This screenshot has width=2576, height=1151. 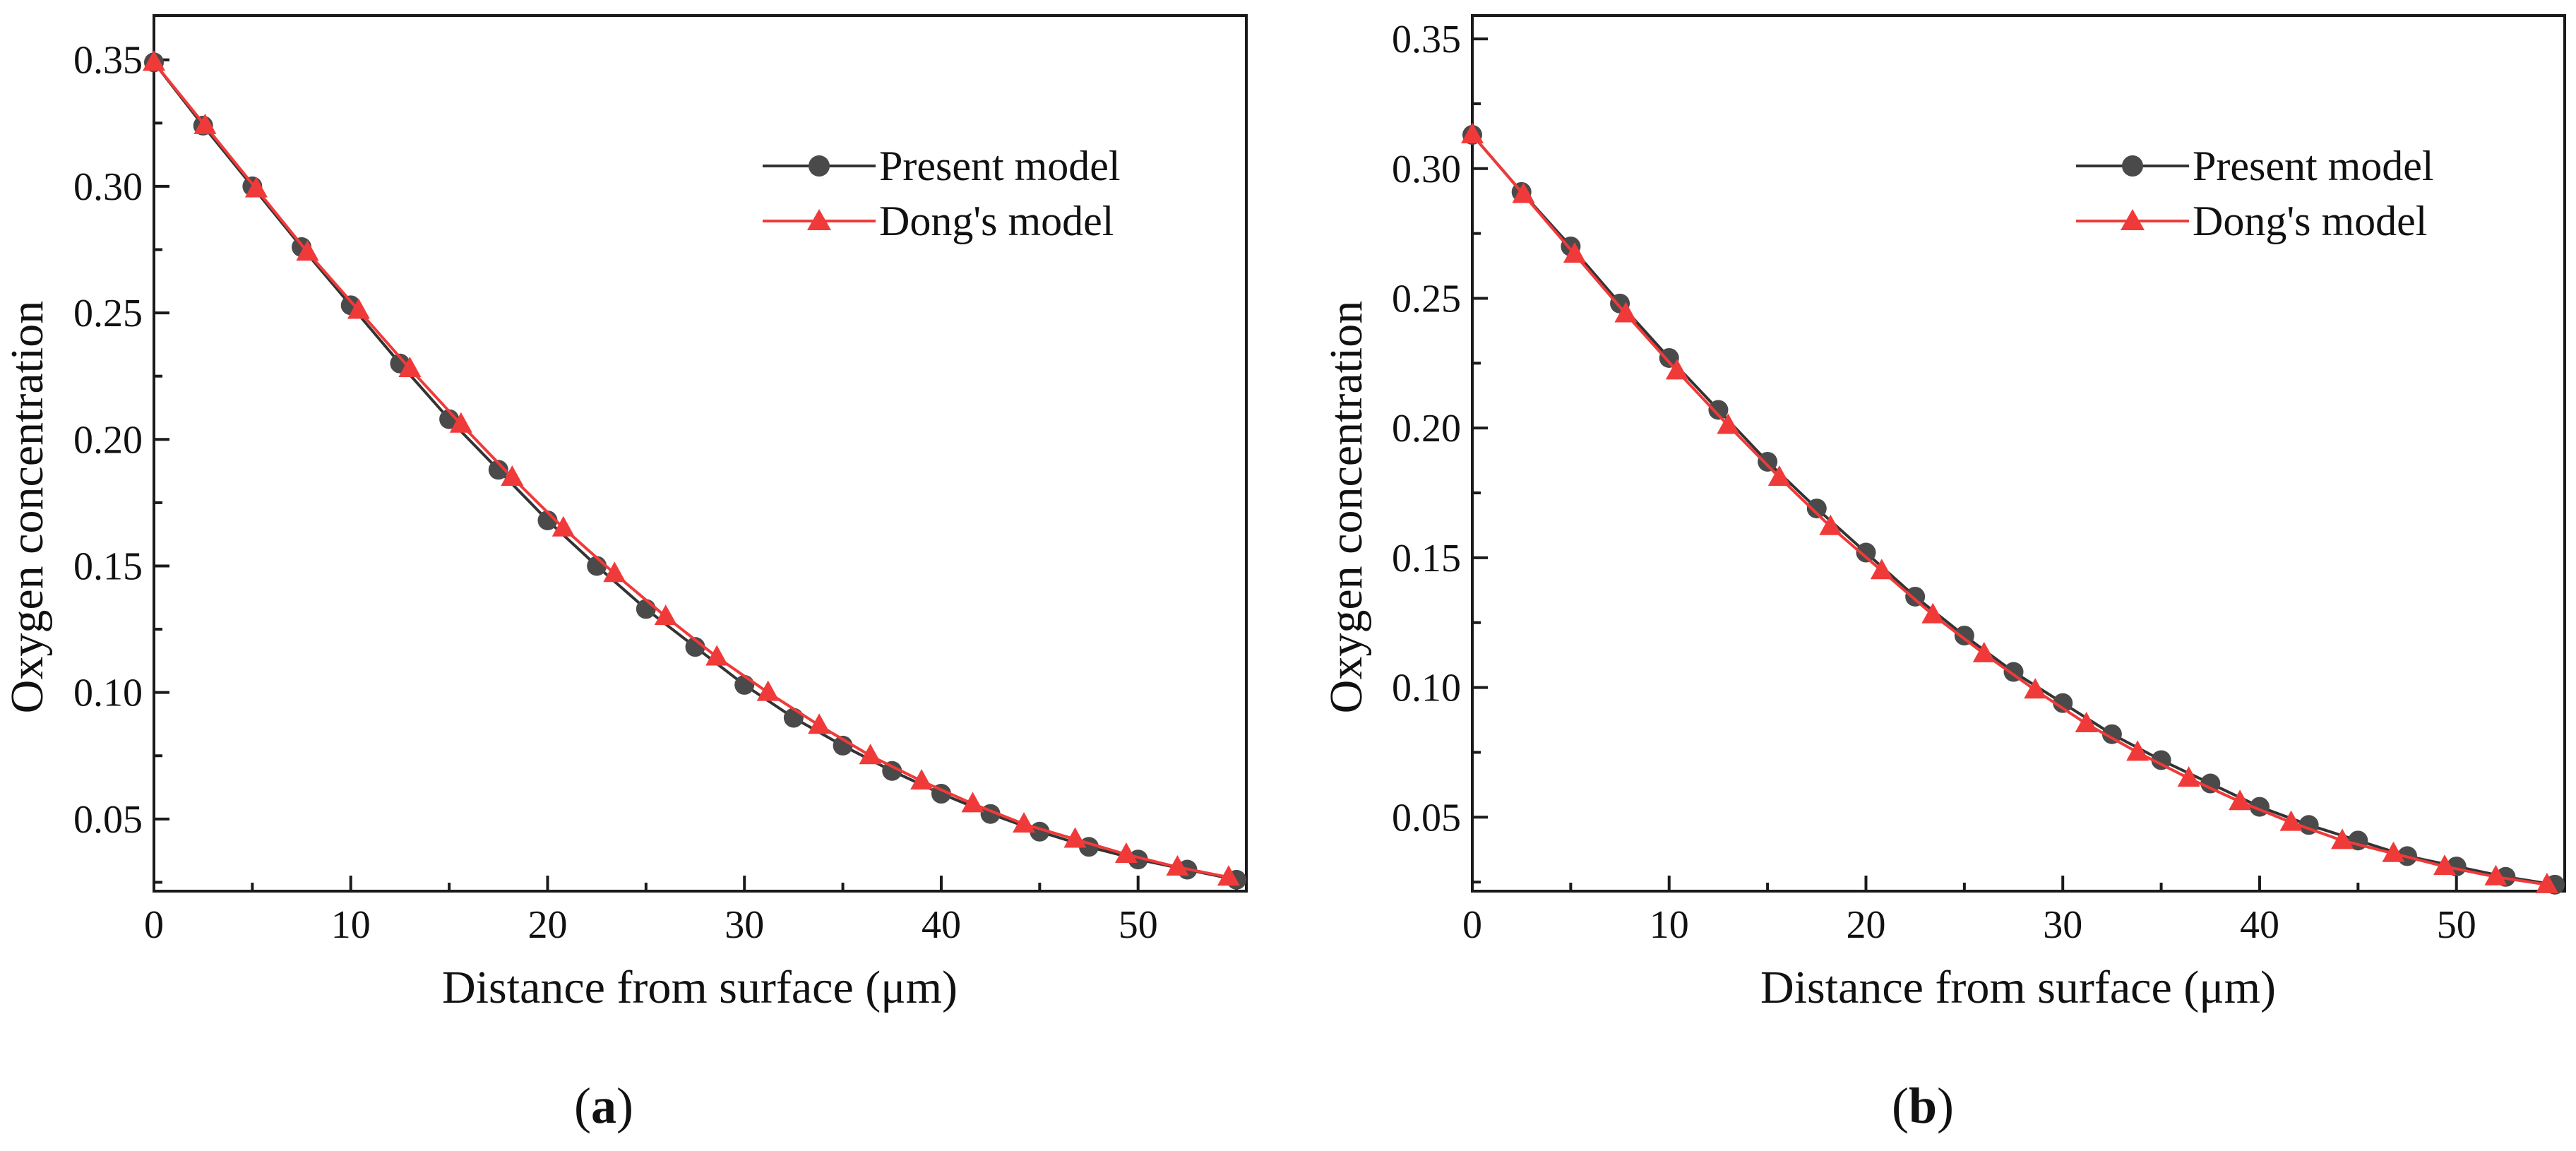 What do you see at coordinates (2133, 220) in the screenshot?
I see `legend-marker-dong-b` at bounding box center [2133, 220].